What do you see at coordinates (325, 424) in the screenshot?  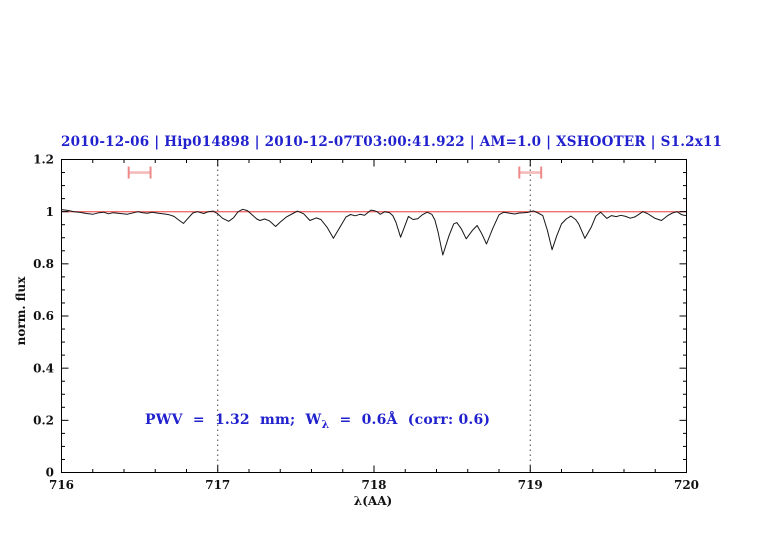 I see `pwv-annotation-subscript: λ` at bounding box center [325, 424].